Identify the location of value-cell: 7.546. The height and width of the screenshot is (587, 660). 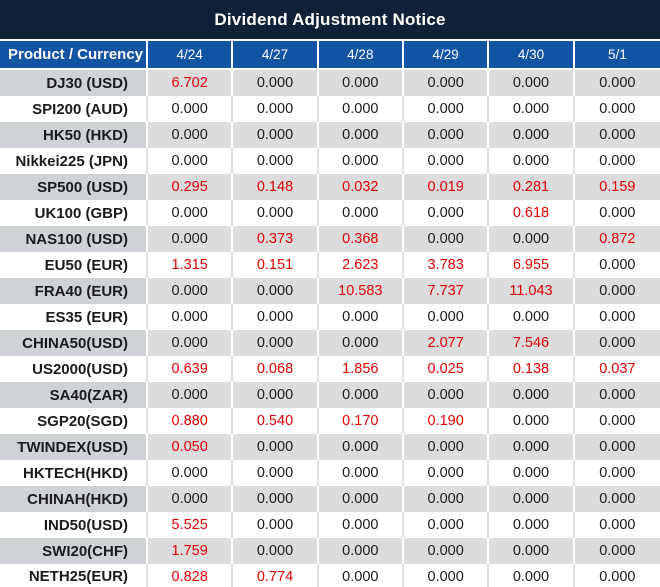
(532, 343).